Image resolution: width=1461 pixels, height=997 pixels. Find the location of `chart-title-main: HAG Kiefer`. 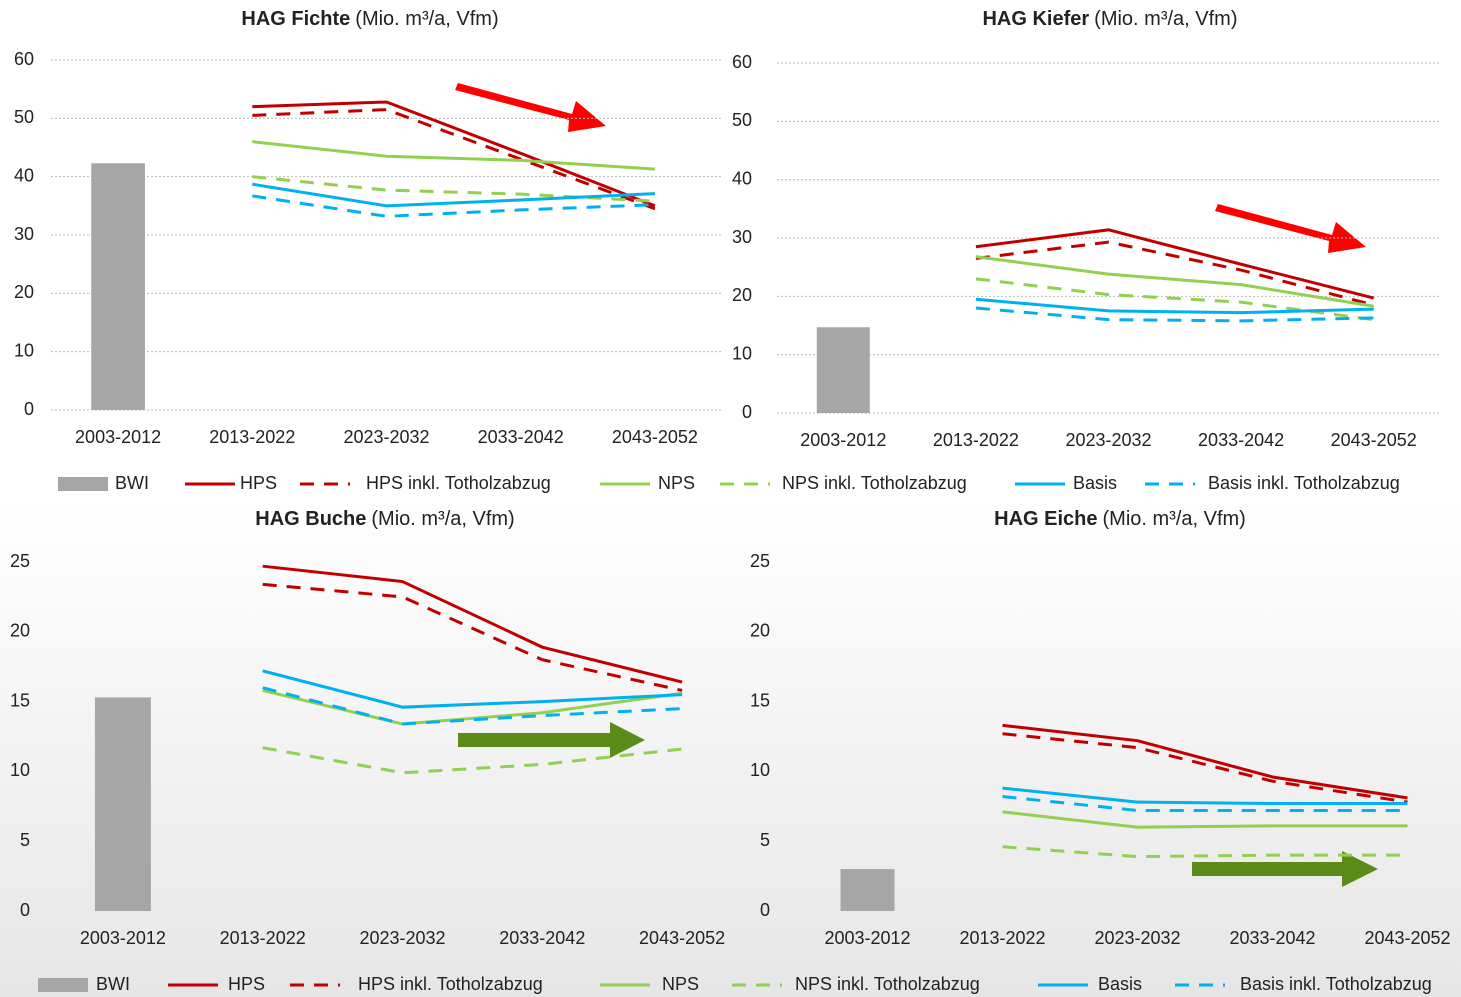

chart-title-main: HAG Kiefer is located at coordinates (1035, 19).